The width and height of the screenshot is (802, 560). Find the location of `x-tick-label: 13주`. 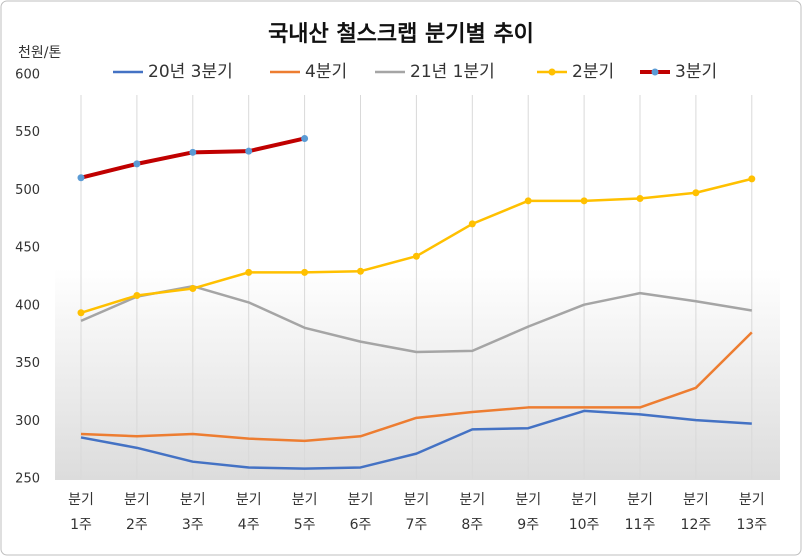

x-tick-label: 13주 is located at coordinates (751, 525).